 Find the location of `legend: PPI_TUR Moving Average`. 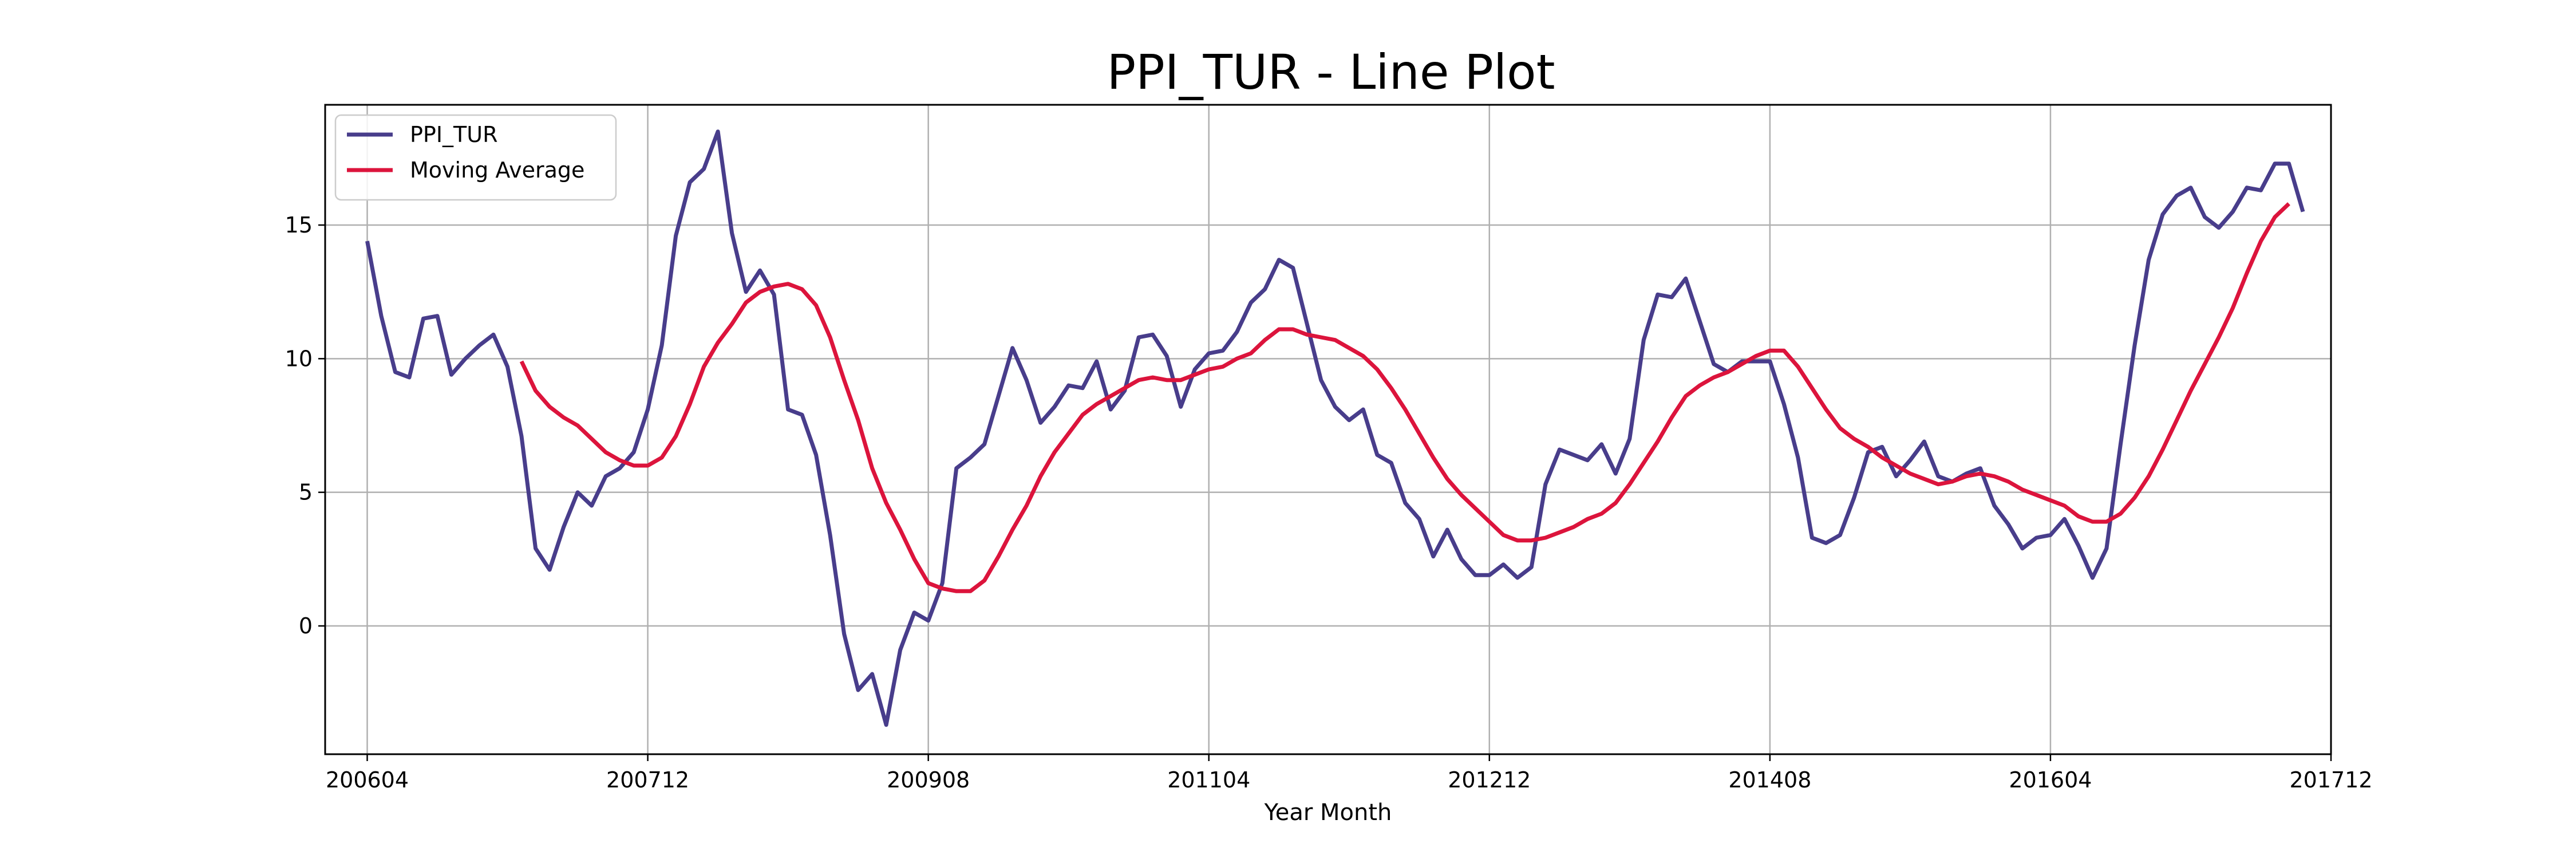

legend: PPI_TUR Moving Average is located at coordinates (475, 157).